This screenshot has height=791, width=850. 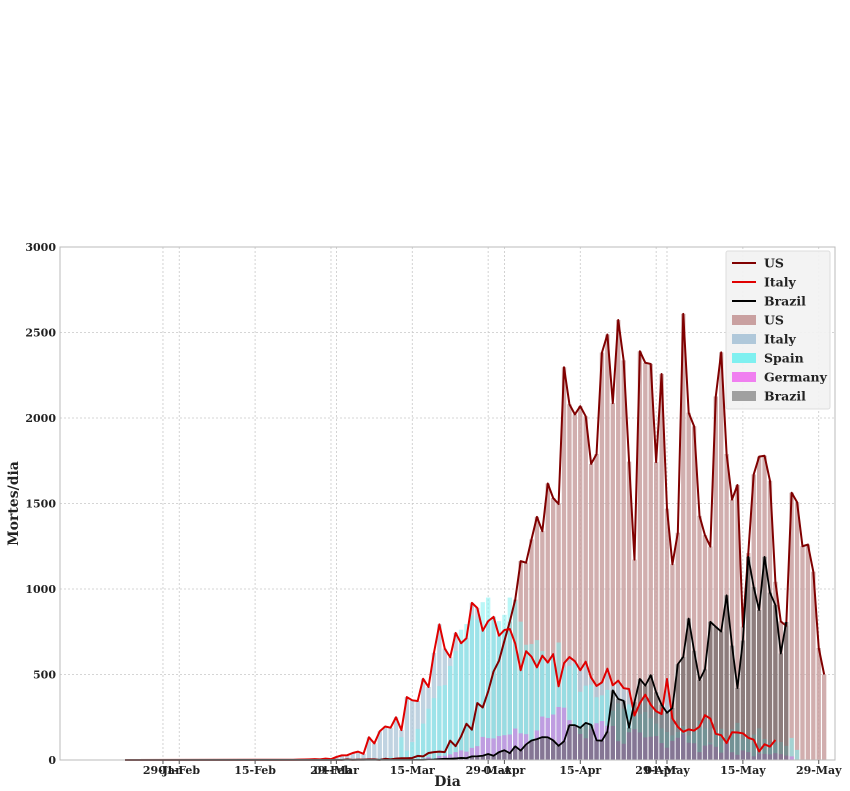 What do you see at coordinates (179, 770) in the screenshot?
I see `x-tick-label: 01-Feb` at bounding box center [179, 770].